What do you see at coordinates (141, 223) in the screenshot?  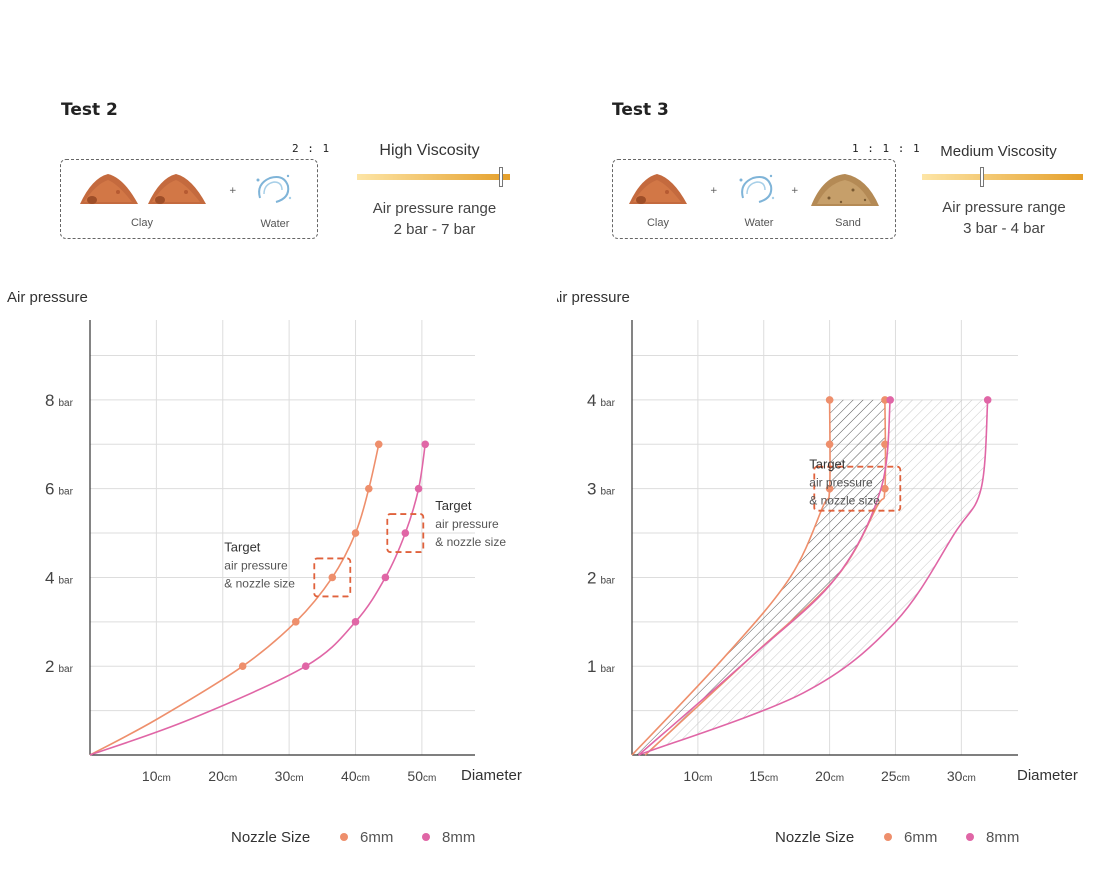 I see `ingredient-label-clay: Clay` at bounding box center [141, 223].